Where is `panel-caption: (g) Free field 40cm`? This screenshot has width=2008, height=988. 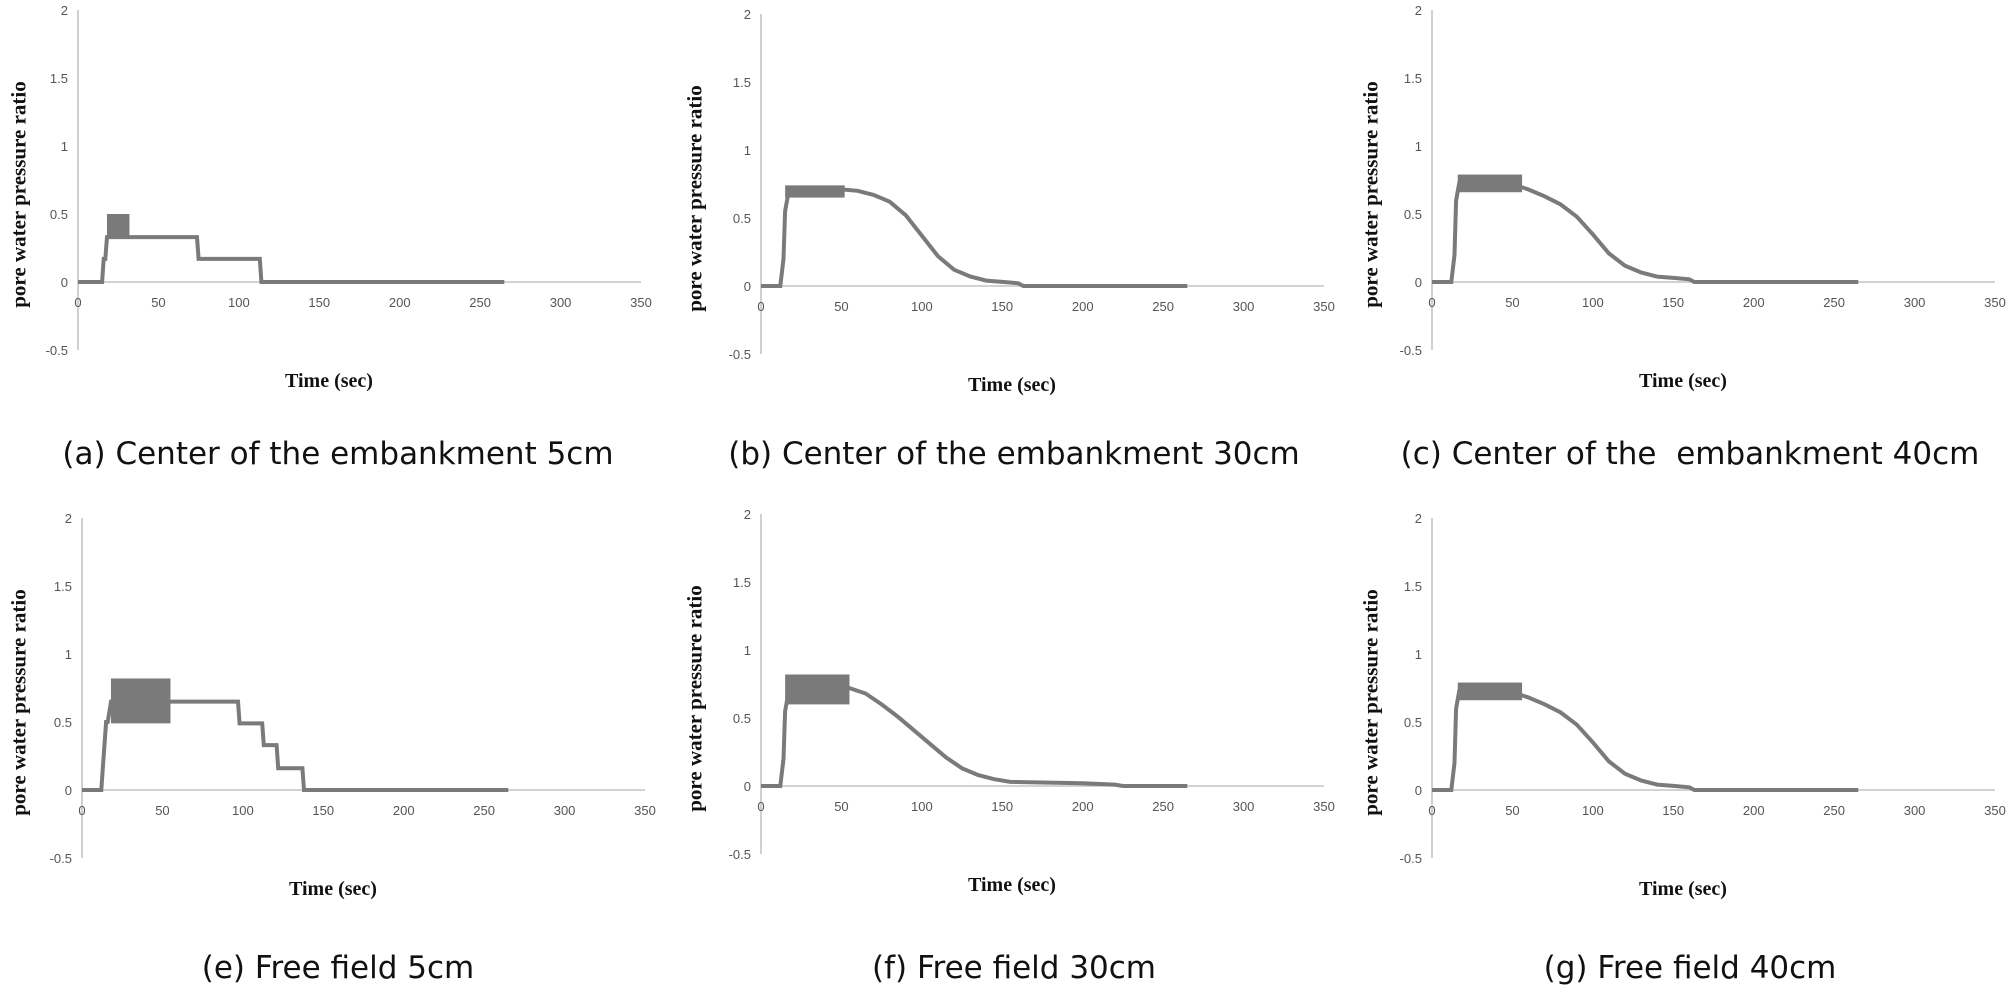 panel-caption: (g) Free field 40cm is located at coordinates (1680, 968).